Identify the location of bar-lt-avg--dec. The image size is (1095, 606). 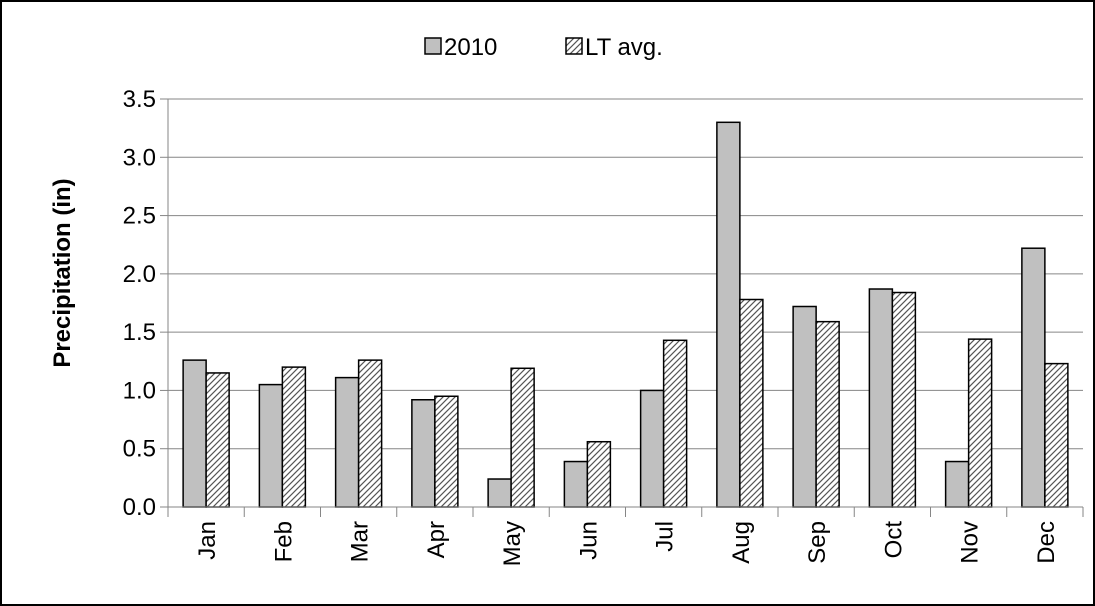
(1056, 435).